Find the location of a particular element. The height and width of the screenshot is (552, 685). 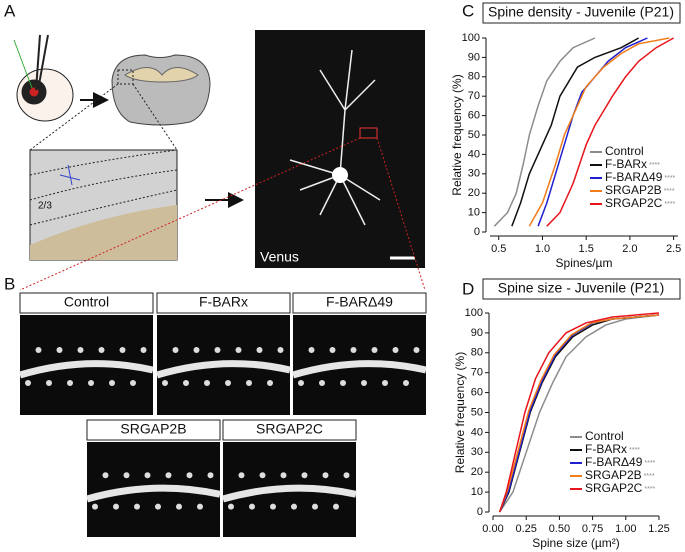

panel-letter: C is located at coordinates (468, 10).